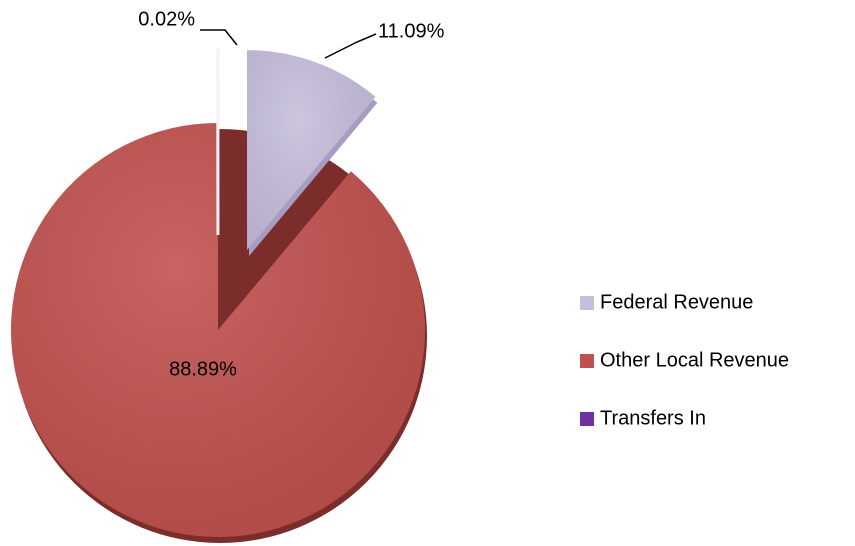 The height and width of the screenshot is (546, 855). Describe the element at coordinates (676, 302) in the screenshot. I see `legend-label: Federal Revenue` at that location.